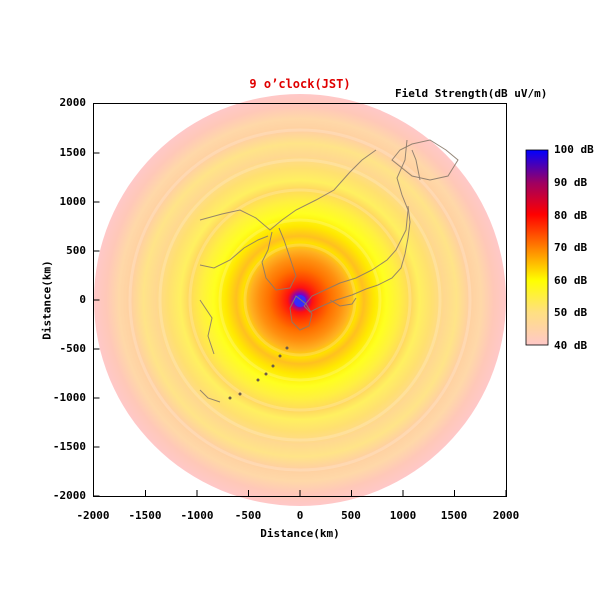 This screenshot has height=600, width=600. Describe the element at coordinates (506, 515) in the screenshot. I see `x-tick-label: 2000` at that location.